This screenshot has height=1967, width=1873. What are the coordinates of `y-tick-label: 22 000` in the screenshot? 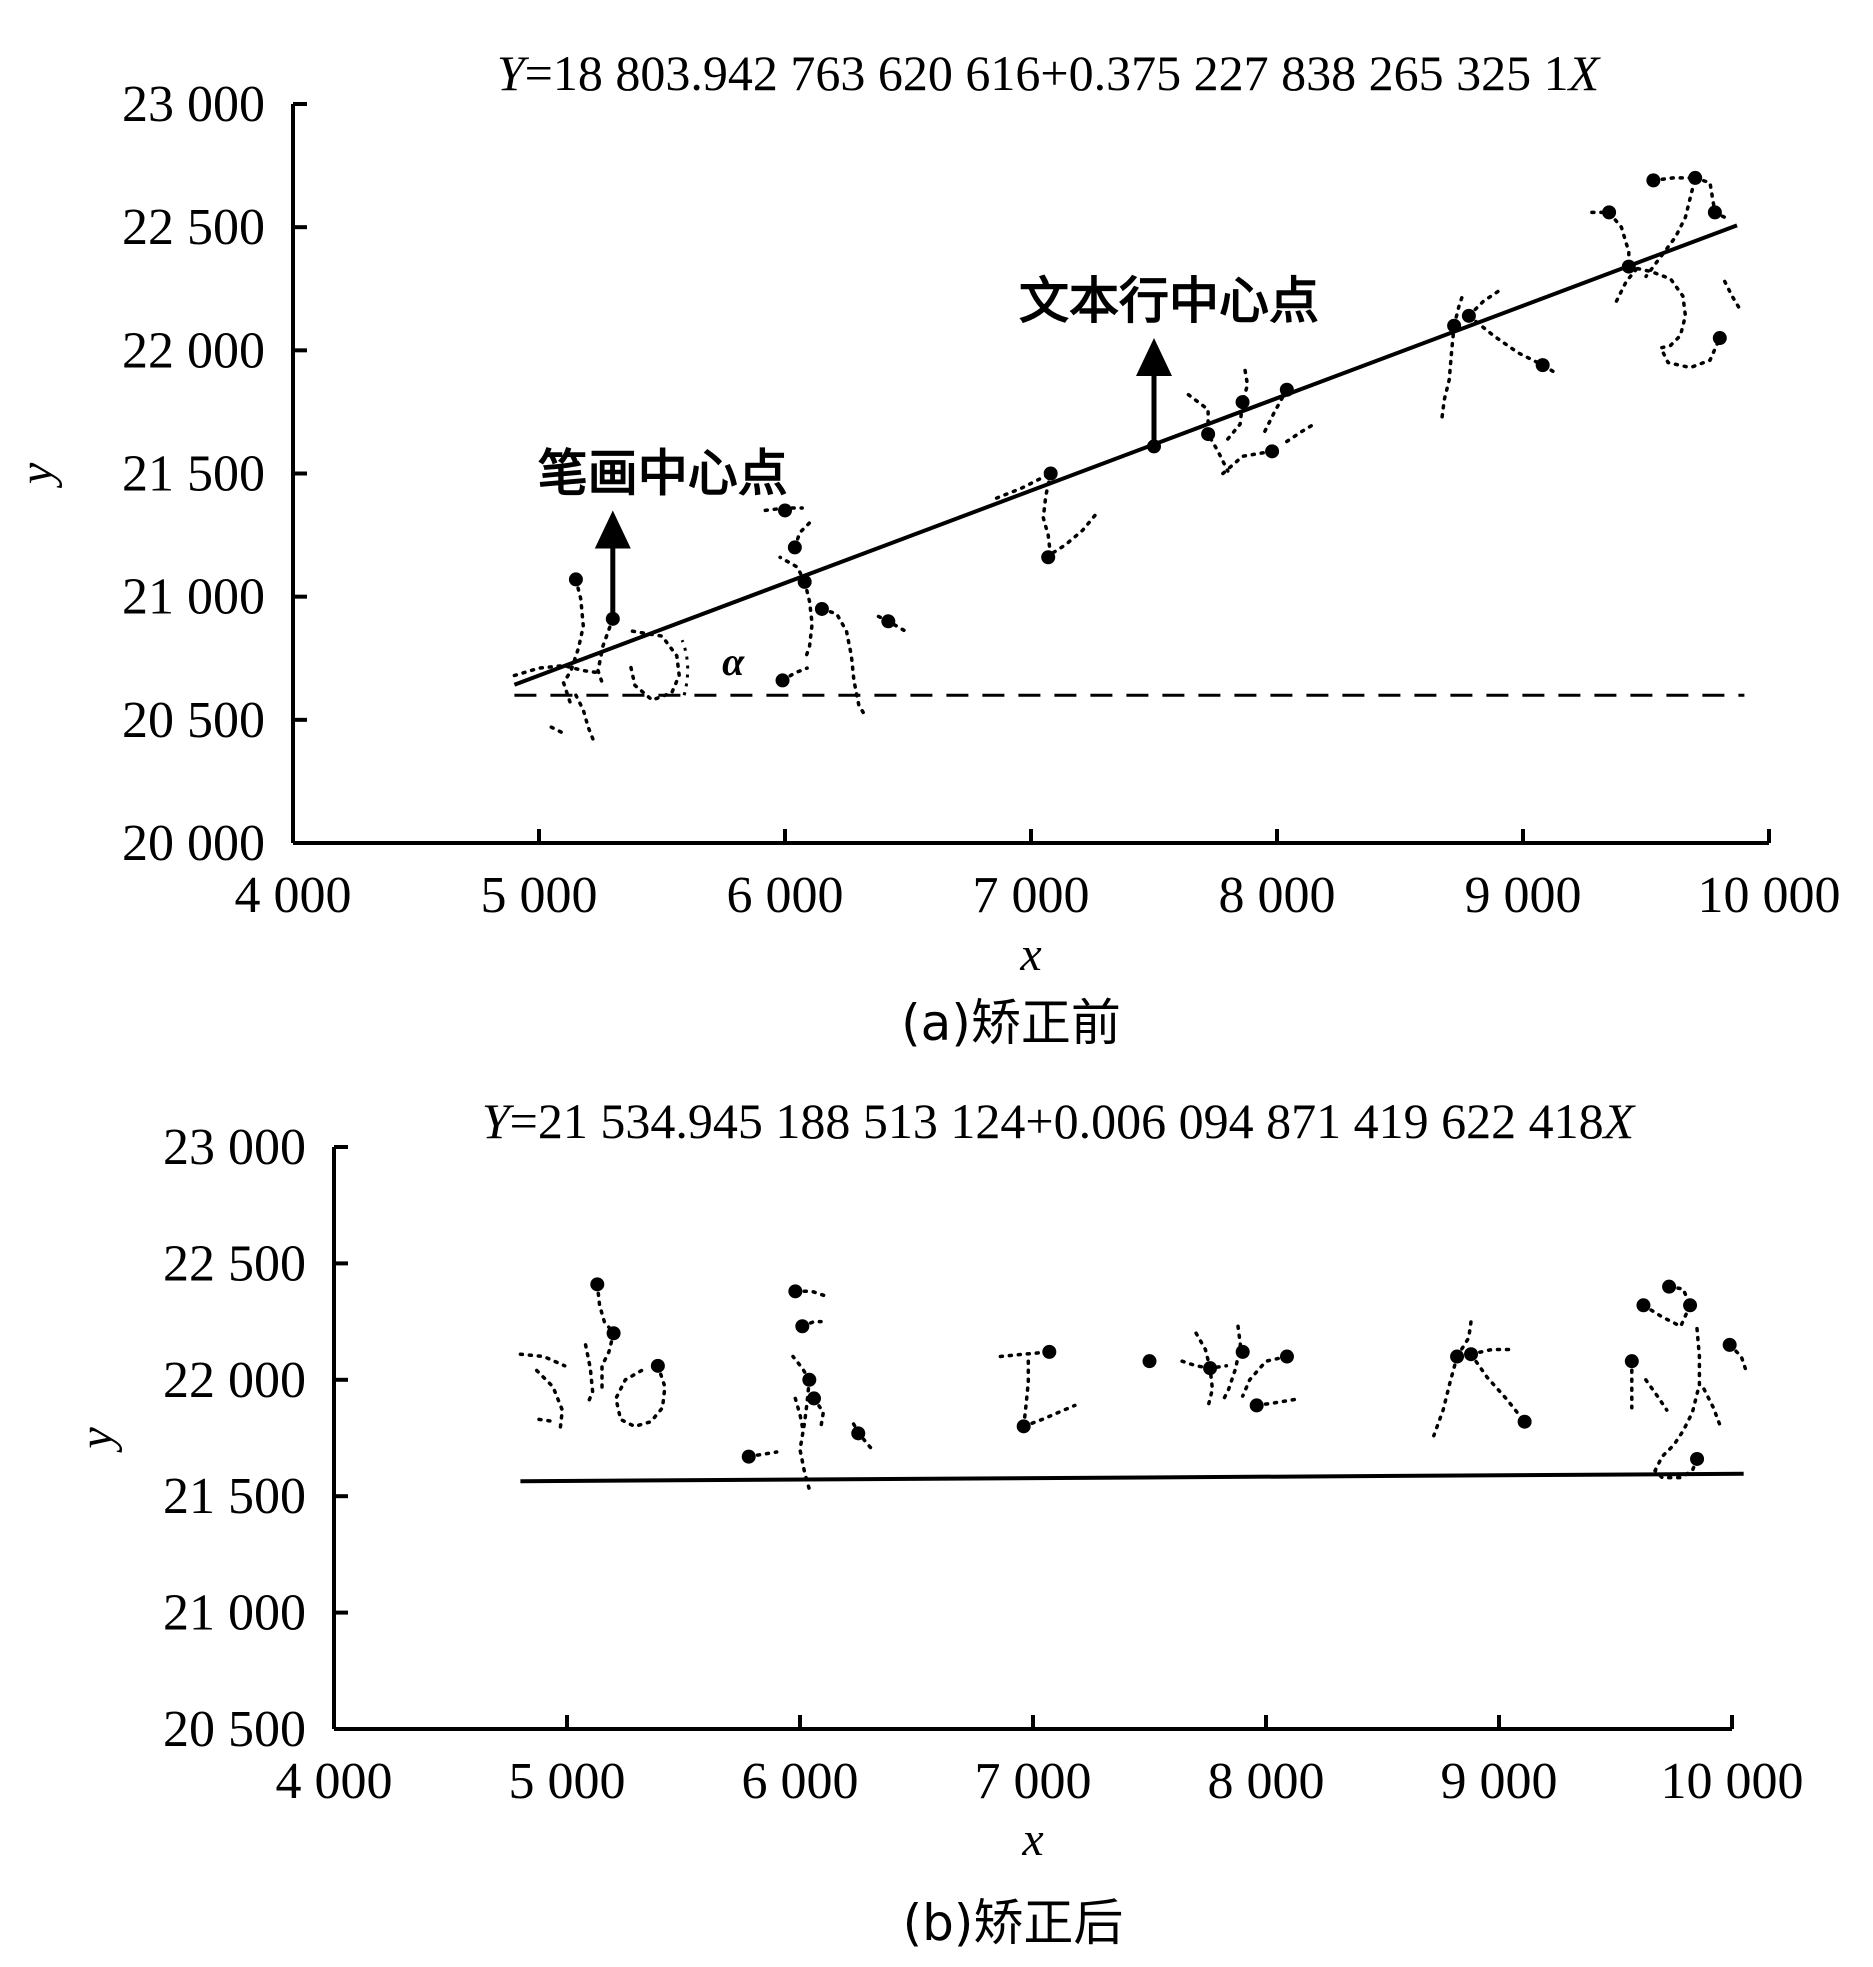 It's located at (193, 350).